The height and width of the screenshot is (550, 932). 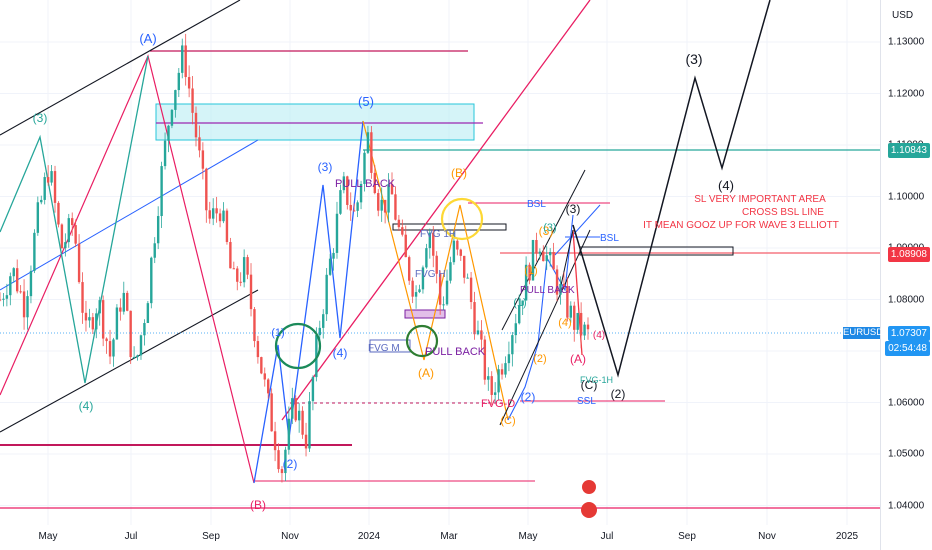 What do you see at coordinates (290, 536) in the screenshot?
I see `x-tick-label: Nov` at bounding box center [290, 536].